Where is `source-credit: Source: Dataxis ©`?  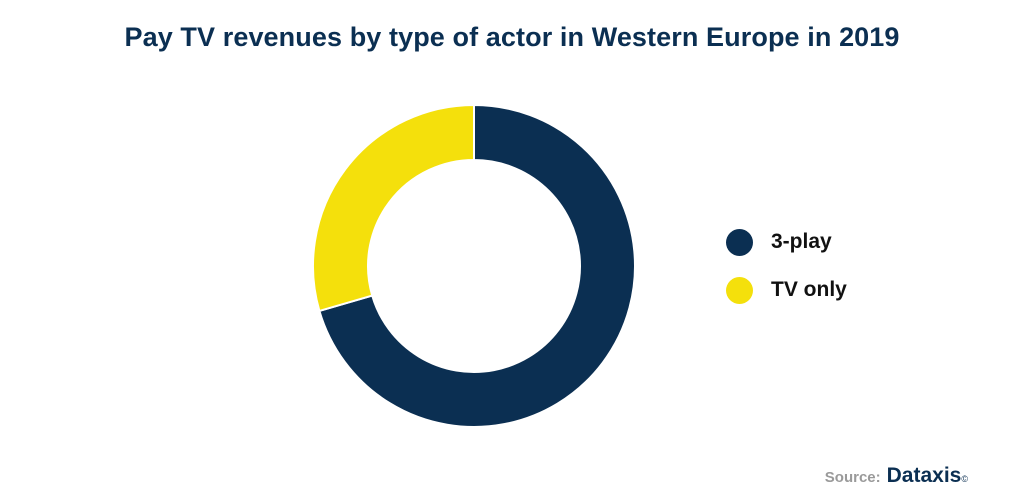
source-credit: Source: Dataxis © is located at coordinates (896, 476).